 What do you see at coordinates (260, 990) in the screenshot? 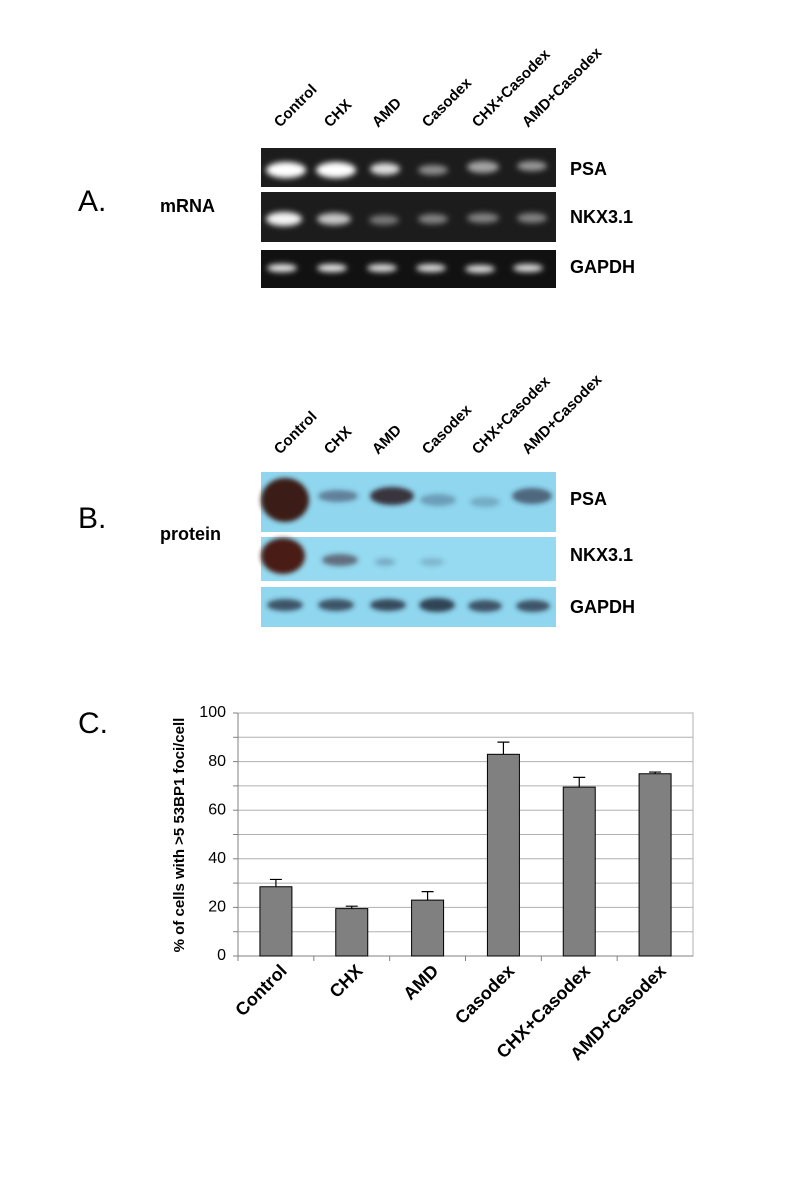
I see `x-tick-label: Control` at bounding box center [260, 990].